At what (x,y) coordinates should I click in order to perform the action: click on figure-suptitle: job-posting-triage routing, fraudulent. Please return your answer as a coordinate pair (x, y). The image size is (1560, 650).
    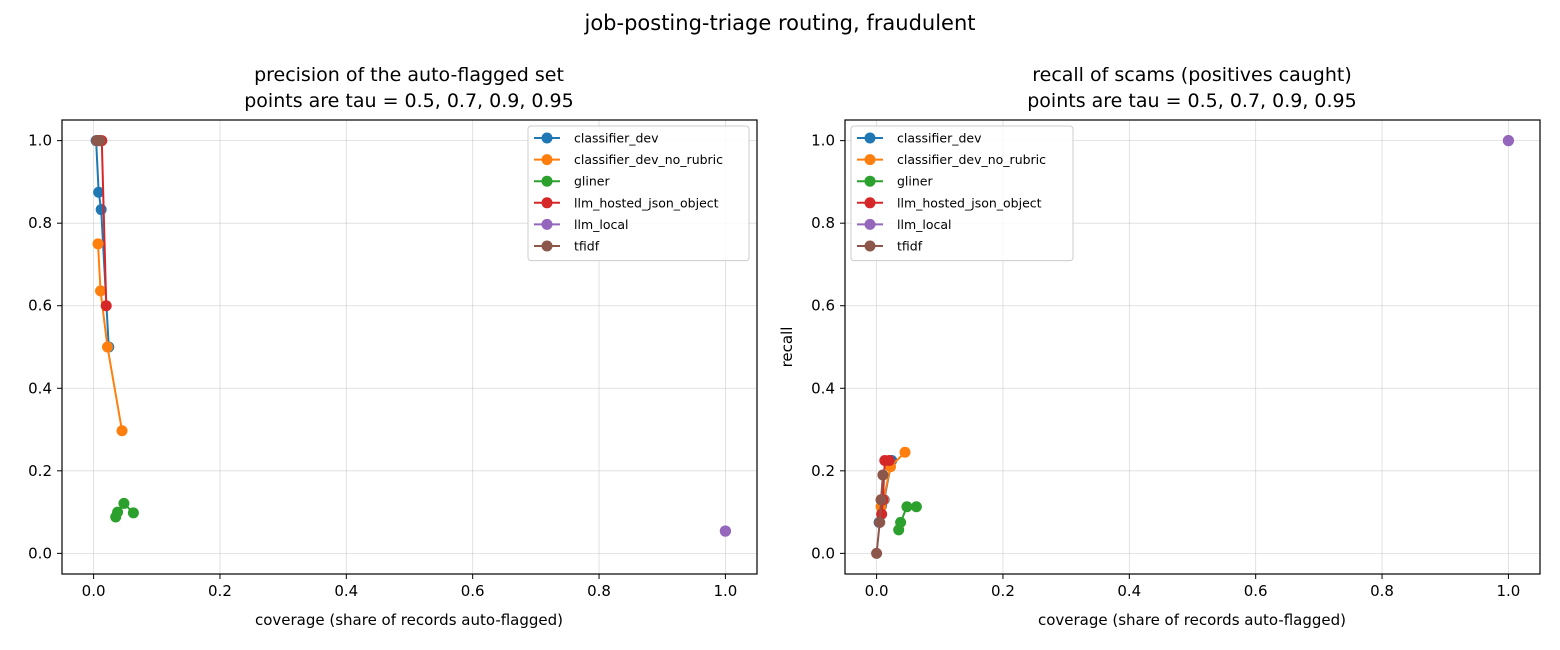
    Looking at the image, I should click on (779, 23).